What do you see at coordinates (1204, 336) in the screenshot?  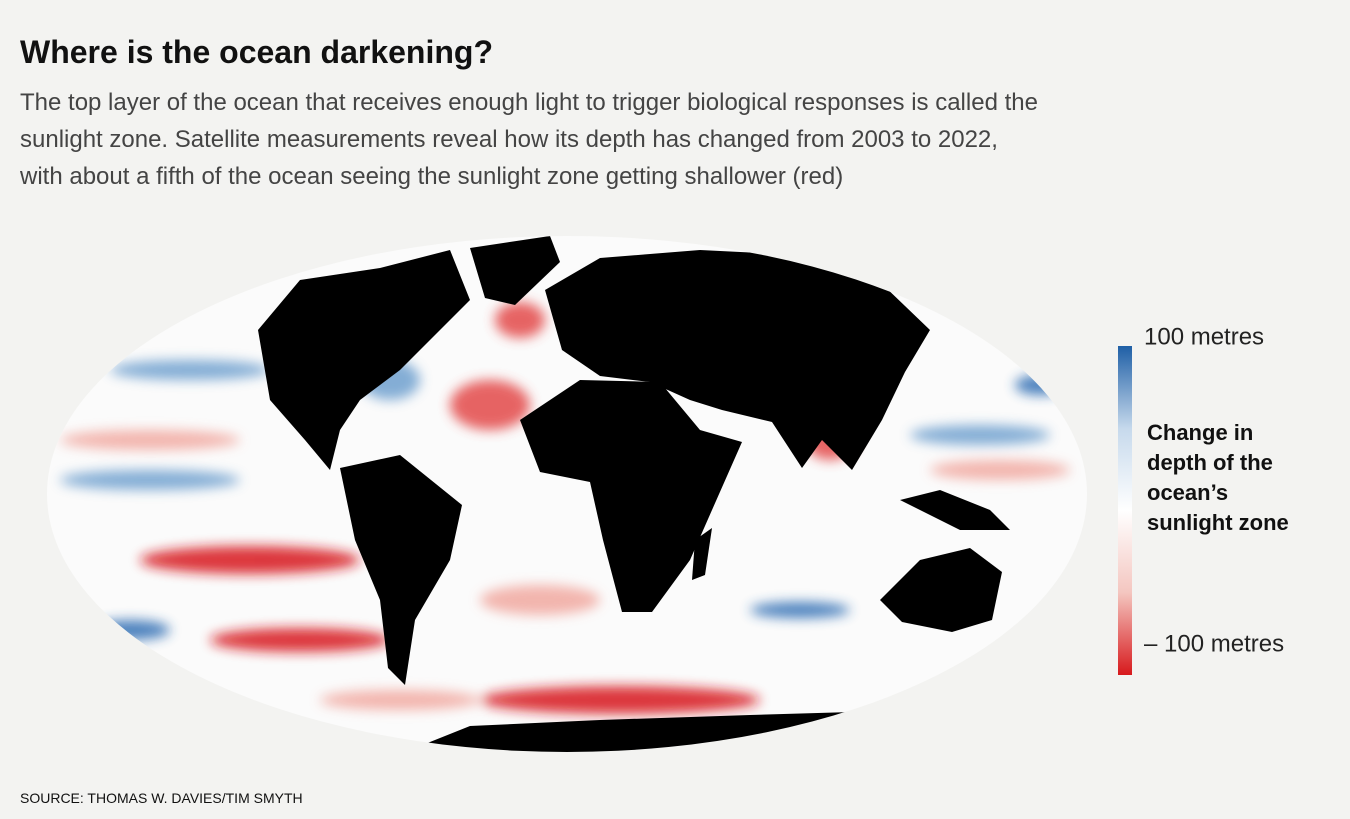 I see `colorbar-label: 100 metres` at bounding box center [1204, 336].